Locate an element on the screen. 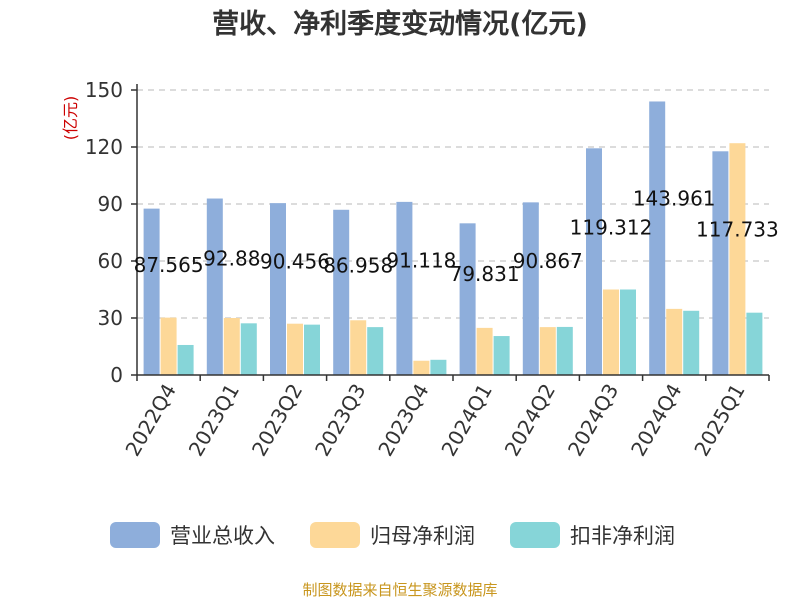  data-label: 117.733 is located at coordinates (737, 229).